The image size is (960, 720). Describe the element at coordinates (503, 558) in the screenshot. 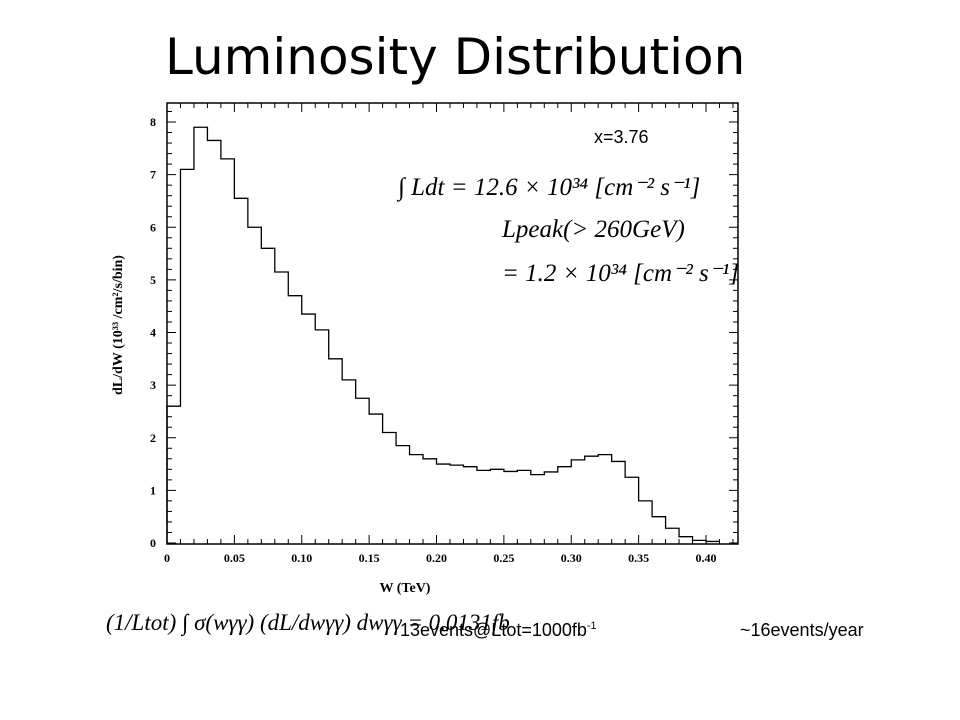

I see `x-tick-label: 0.25` at that location.